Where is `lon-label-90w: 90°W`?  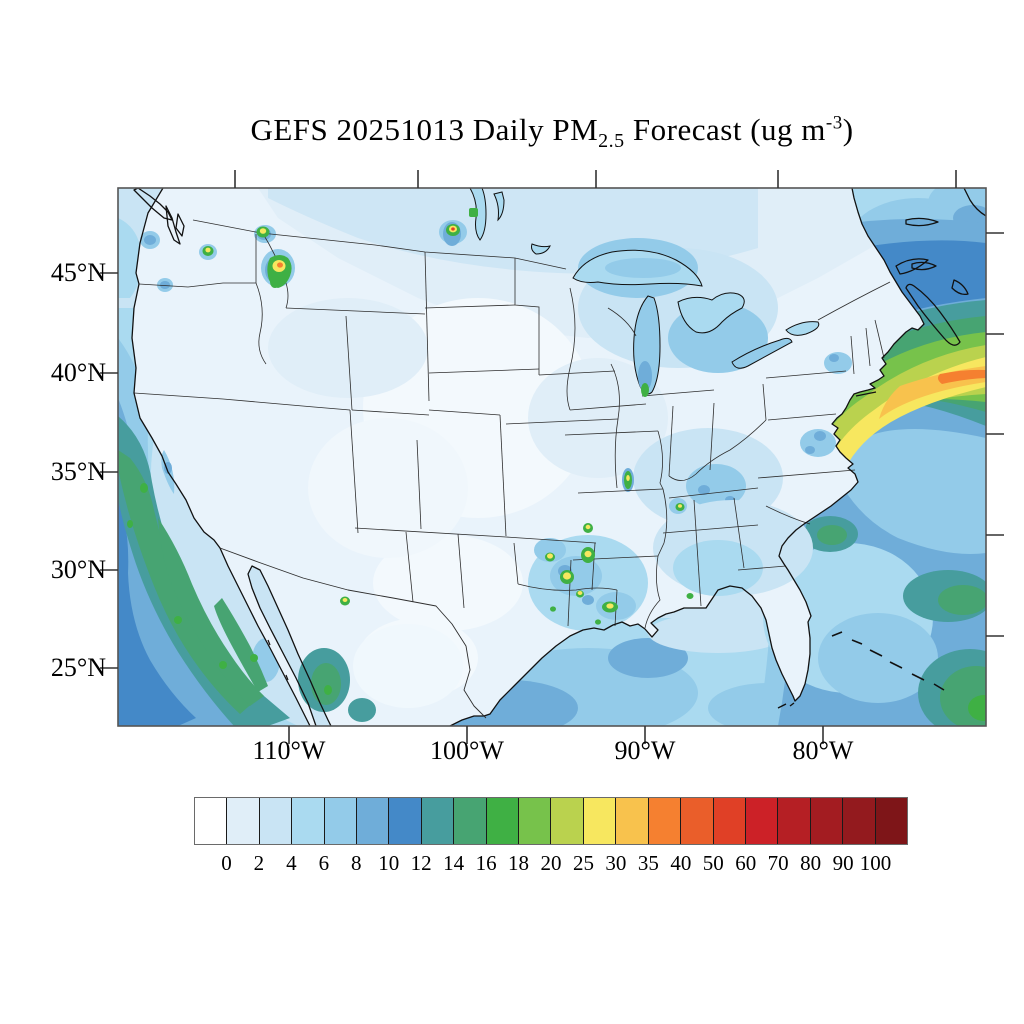 lon-label-90w: 90°W is located at coordinates (645, 750).